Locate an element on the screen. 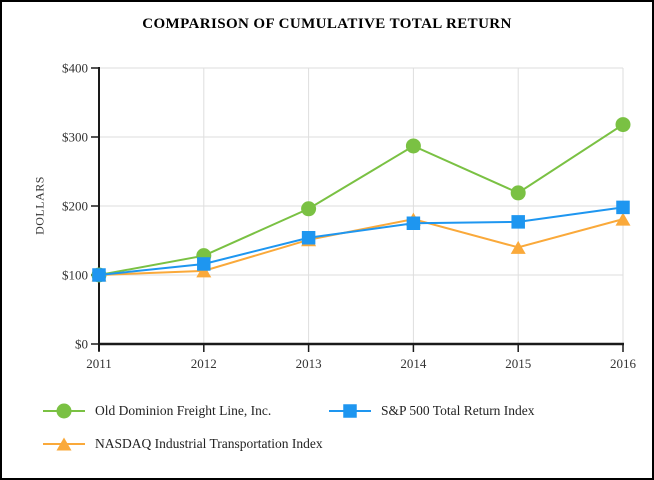 The width and height of the screenshot is (654, 480). svg-text: 2012 is located at coordinates (204, 363).